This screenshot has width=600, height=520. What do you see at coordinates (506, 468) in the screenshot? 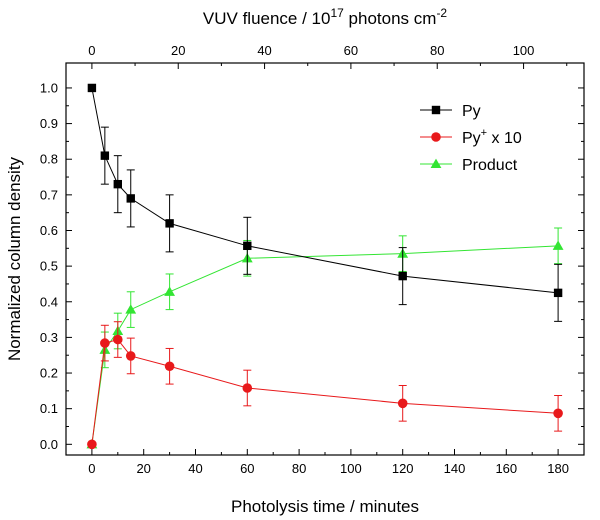
I see `x-tick-label: 160` at bounding box center [506, 468].